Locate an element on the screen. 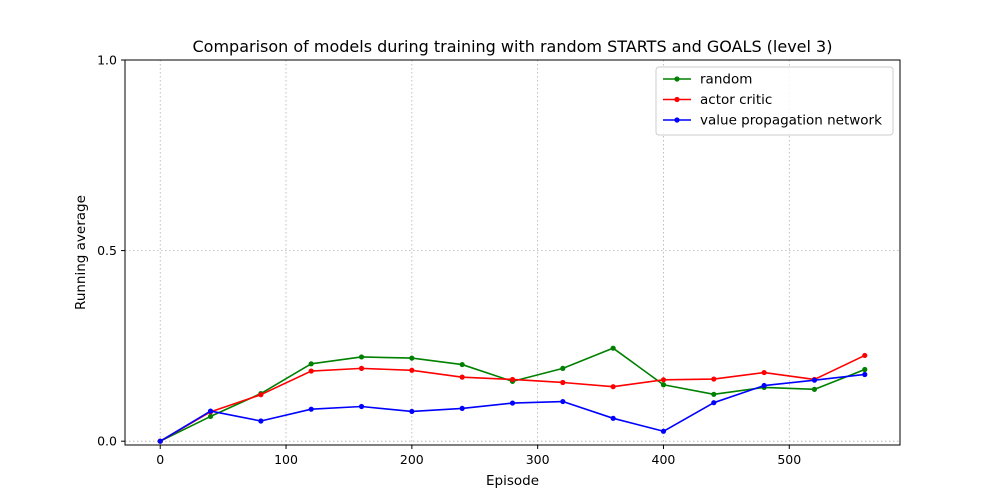  legend-entry: actor critic is located at coordinates (717, 100).